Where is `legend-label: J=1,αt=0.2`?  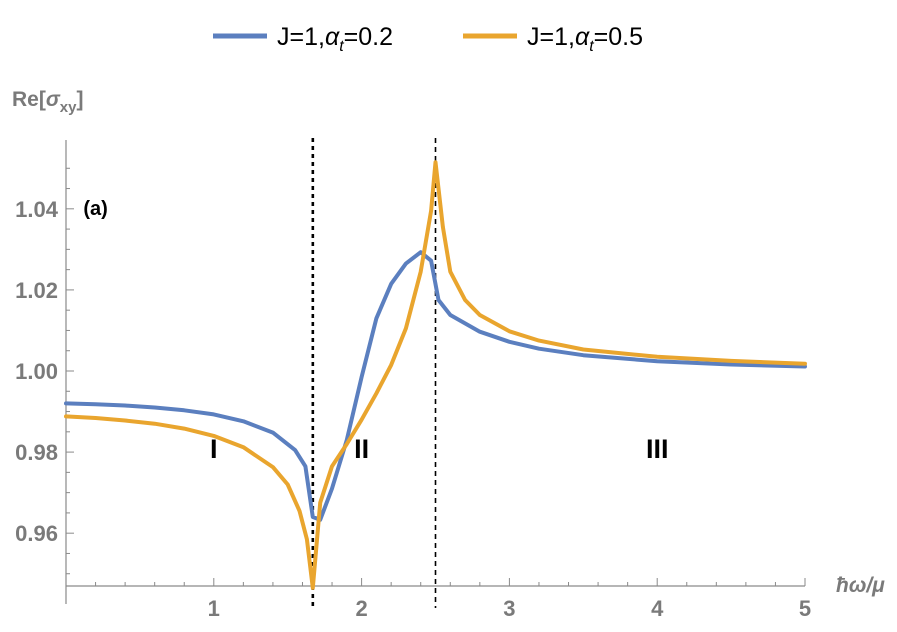 legend-label: J=1,αt=0.2 is located at coordinates (335, 39).